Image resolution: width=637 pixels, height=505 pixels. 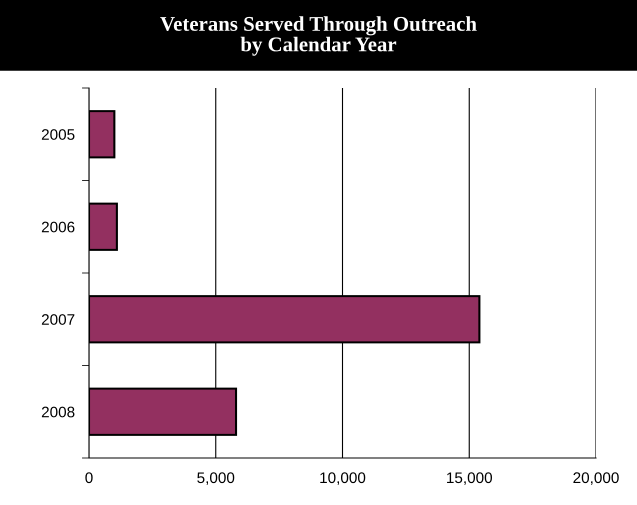 What do you see at coordinates (469, 478) in the screenshot?
I see `x-tick-label: 15,000` at bounding box center [469, 478].